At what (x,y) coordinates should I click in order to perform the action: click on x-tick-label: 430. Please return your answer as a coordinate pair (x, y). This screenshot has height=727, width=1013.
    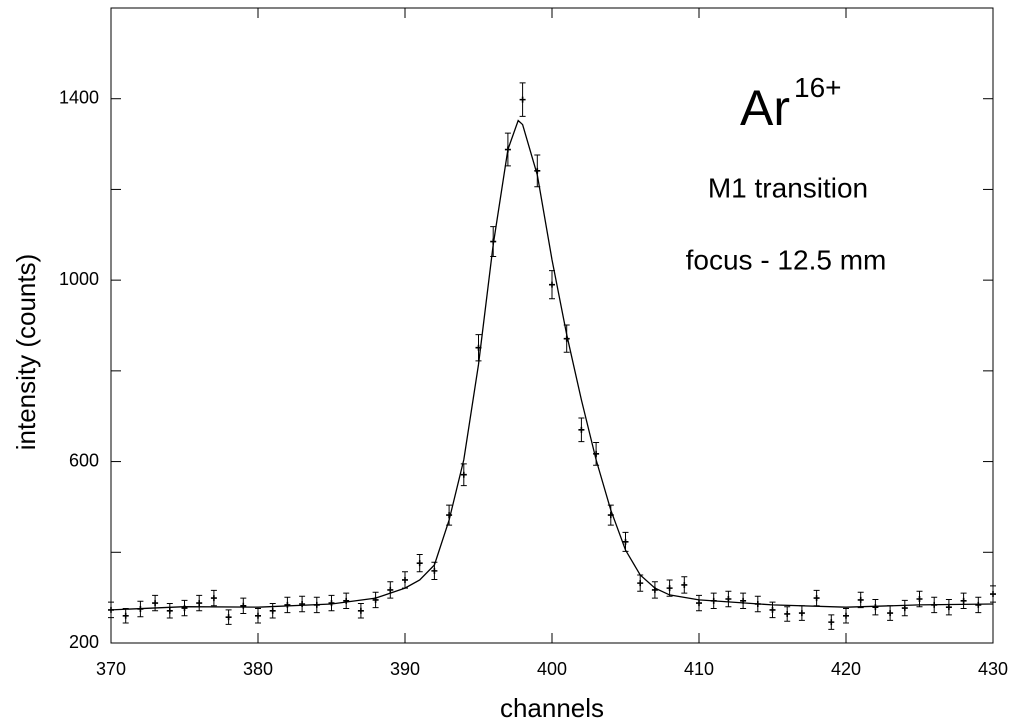
    Looking at the image, I should click on (993, 669).